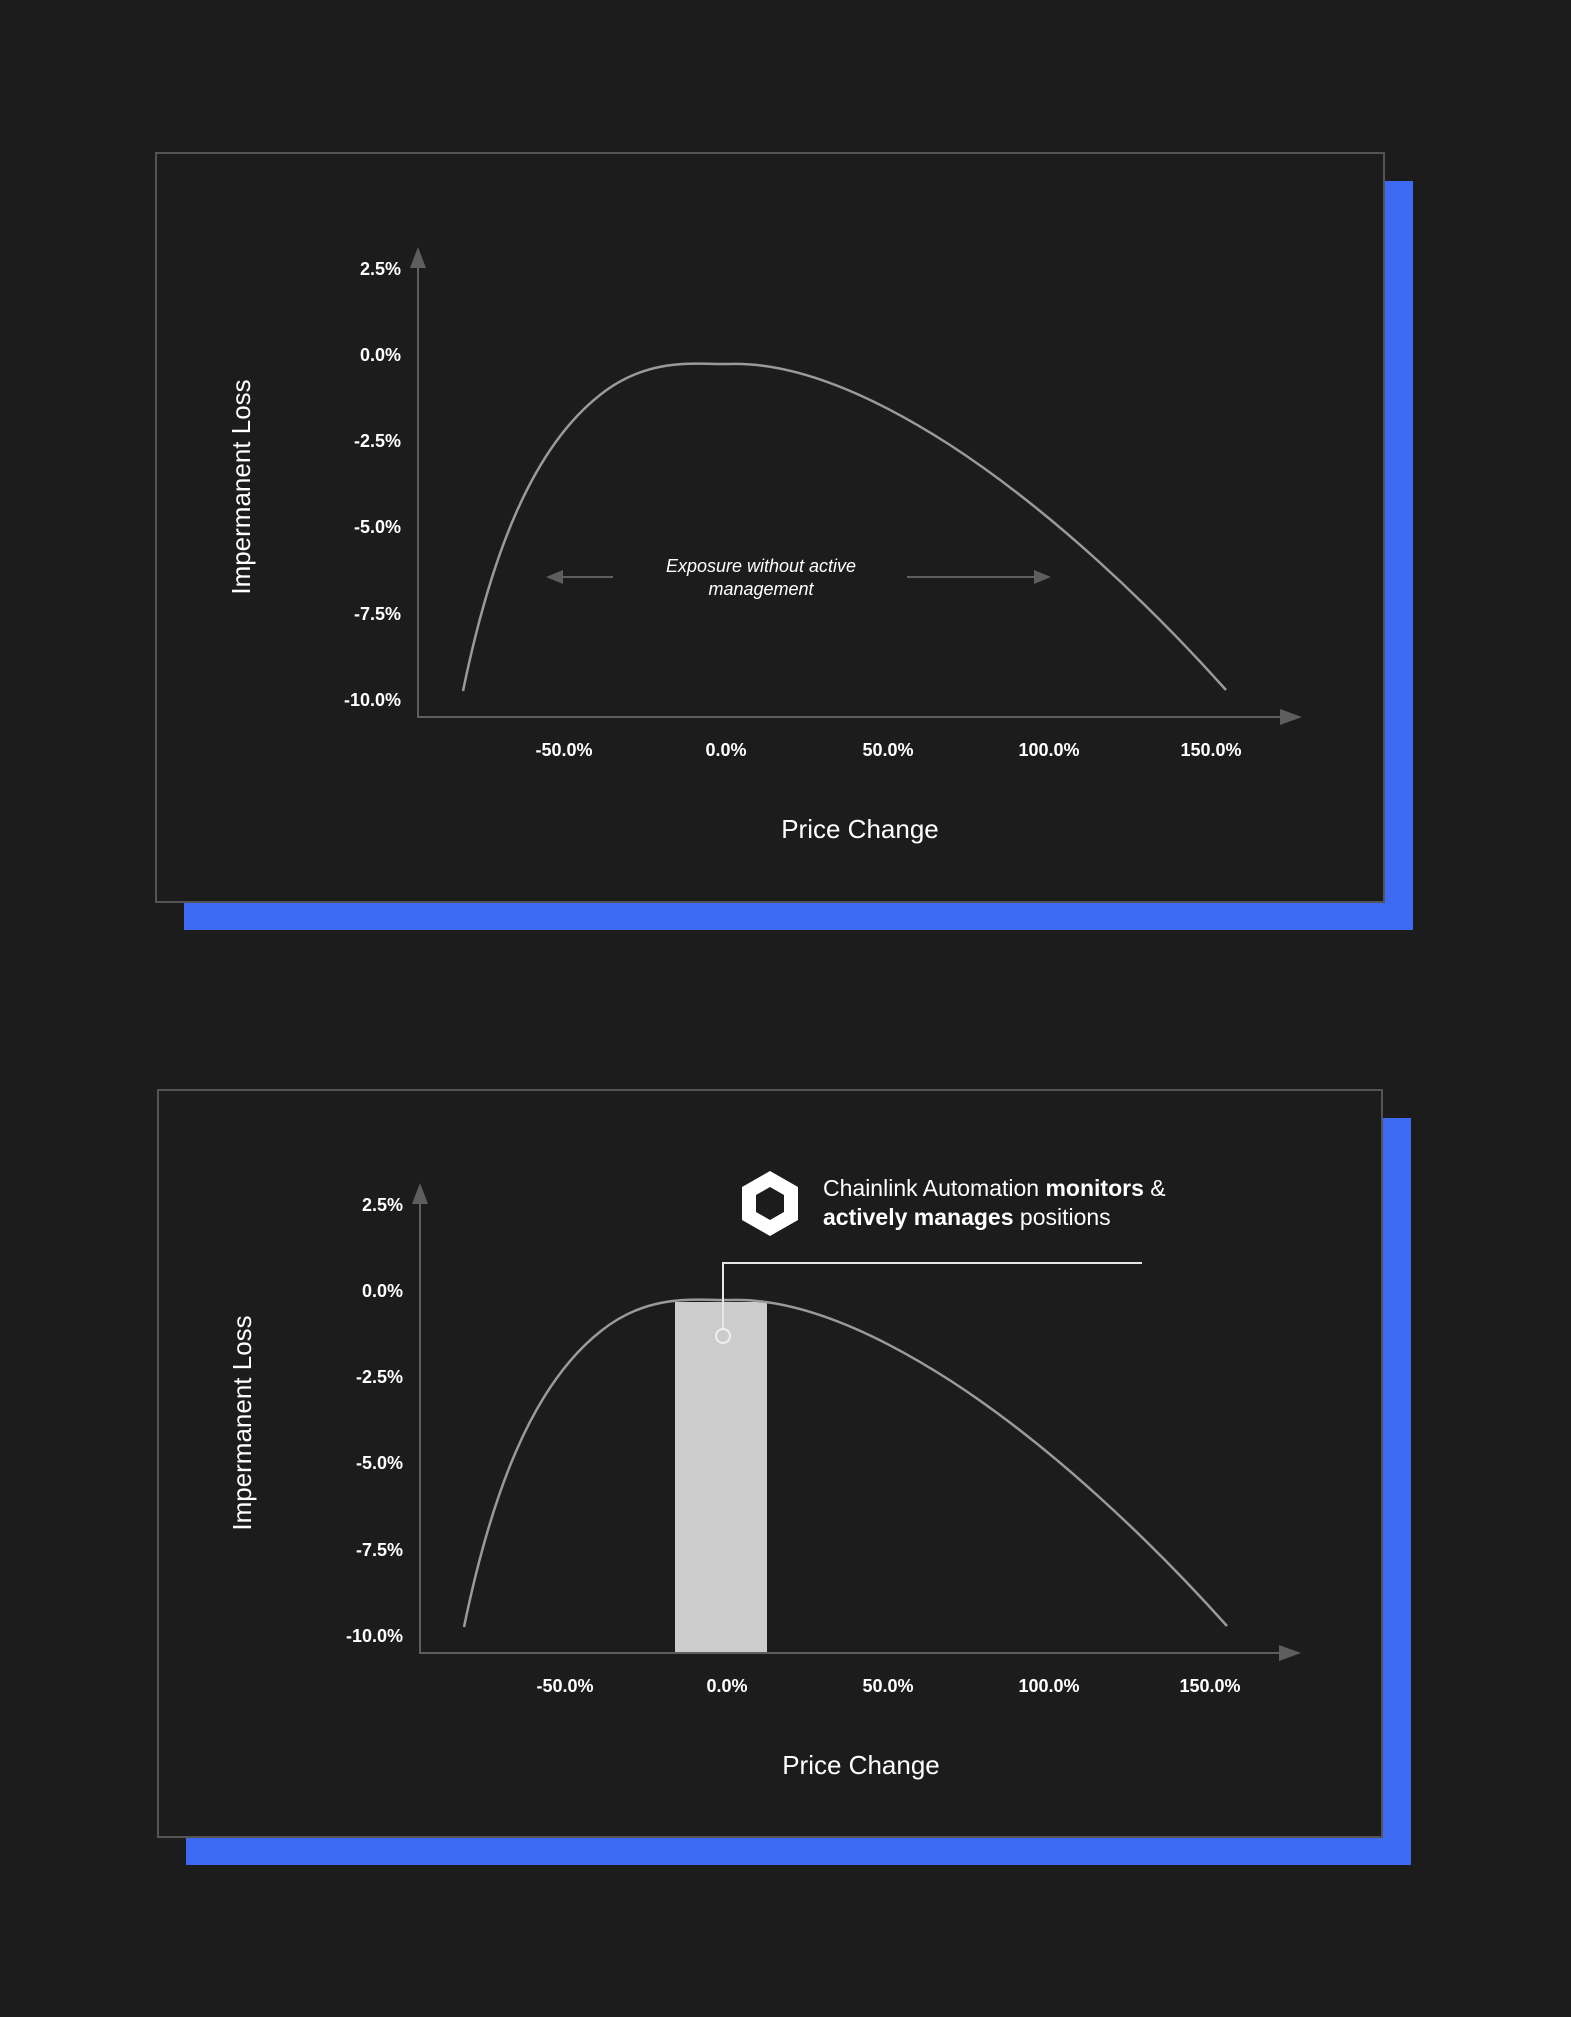 This screenshot has width=1571, height=2017. What do you see at coordinates (723, 1336) in the screenshot?
I see `callout-anchor-point` at bounding box center [723, 1336].